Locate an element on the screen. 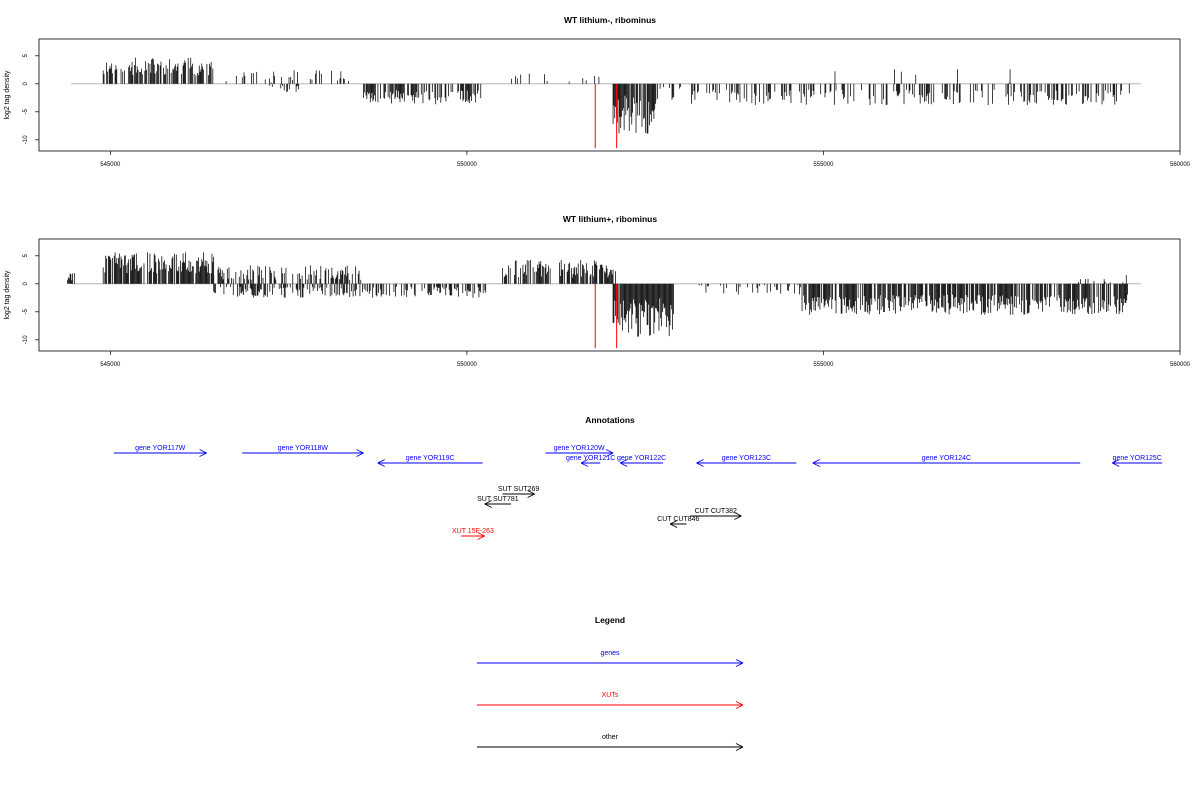 This screenshot has height=800, width=1200. annotation-gene: gene YOR121C is located at coordinates (590, 461).